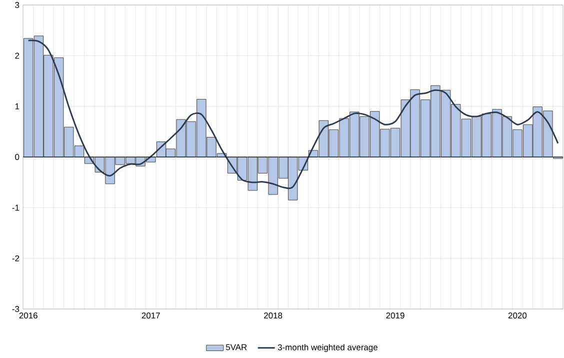 The width and height of the screenshot is (564, 358). Describe the element at coordinates (328, 348) in the screenshot. I see `legend-label: 3-month weighted average` at that location.